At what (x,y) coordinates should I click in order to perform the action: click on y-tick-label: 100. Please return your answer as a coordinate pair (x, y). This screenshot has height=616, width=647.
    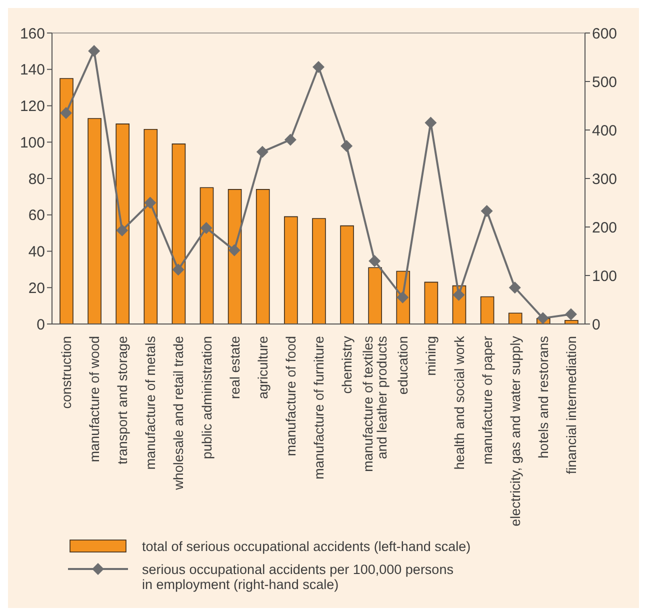
    Looking at the image, I should click on (32, 143).